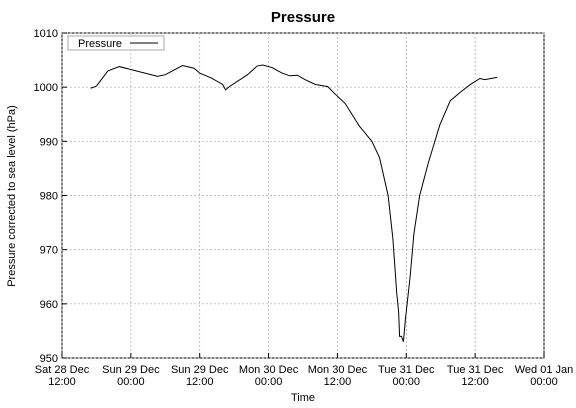 The width and height of the screenshot is (576, 408). I want to click on x-tick-label: Tue 31 Dec 00:00, so click(406, 376).